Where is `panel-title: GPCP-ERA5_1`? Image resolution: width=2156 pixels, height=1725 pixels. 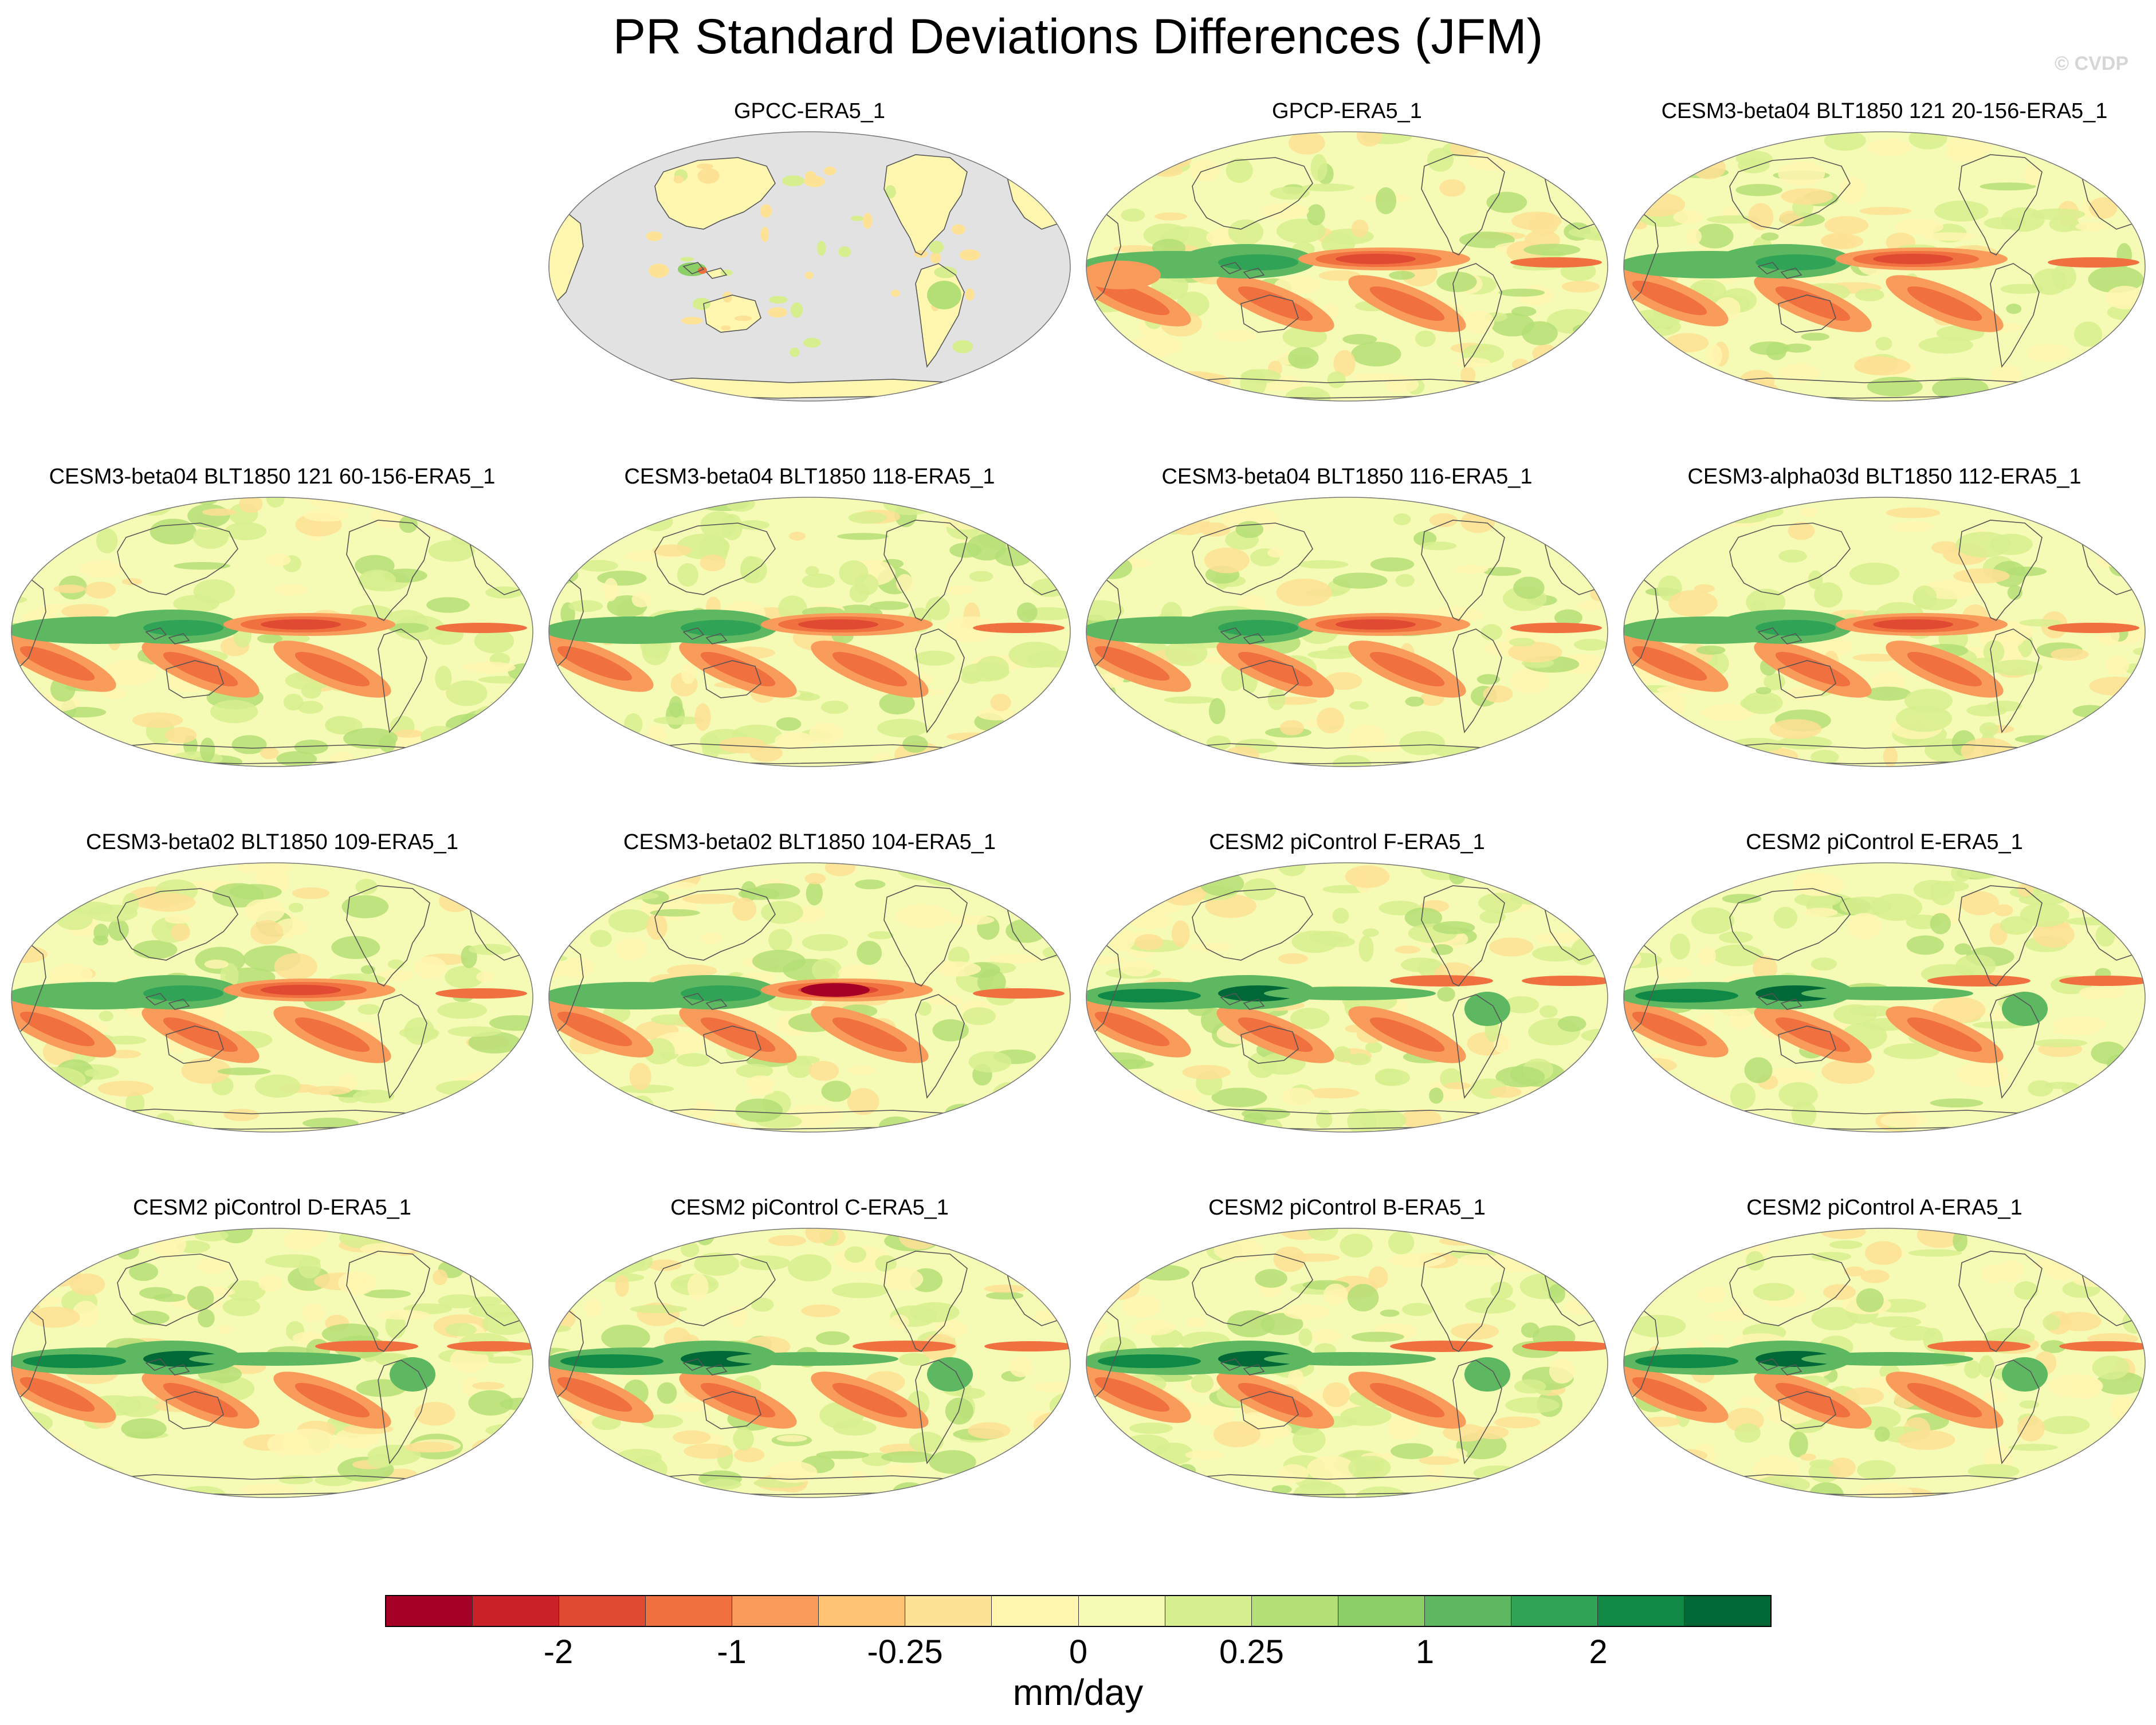
panel-title: GPCP-ERA5_1 is located at coordinates (1347, 111).